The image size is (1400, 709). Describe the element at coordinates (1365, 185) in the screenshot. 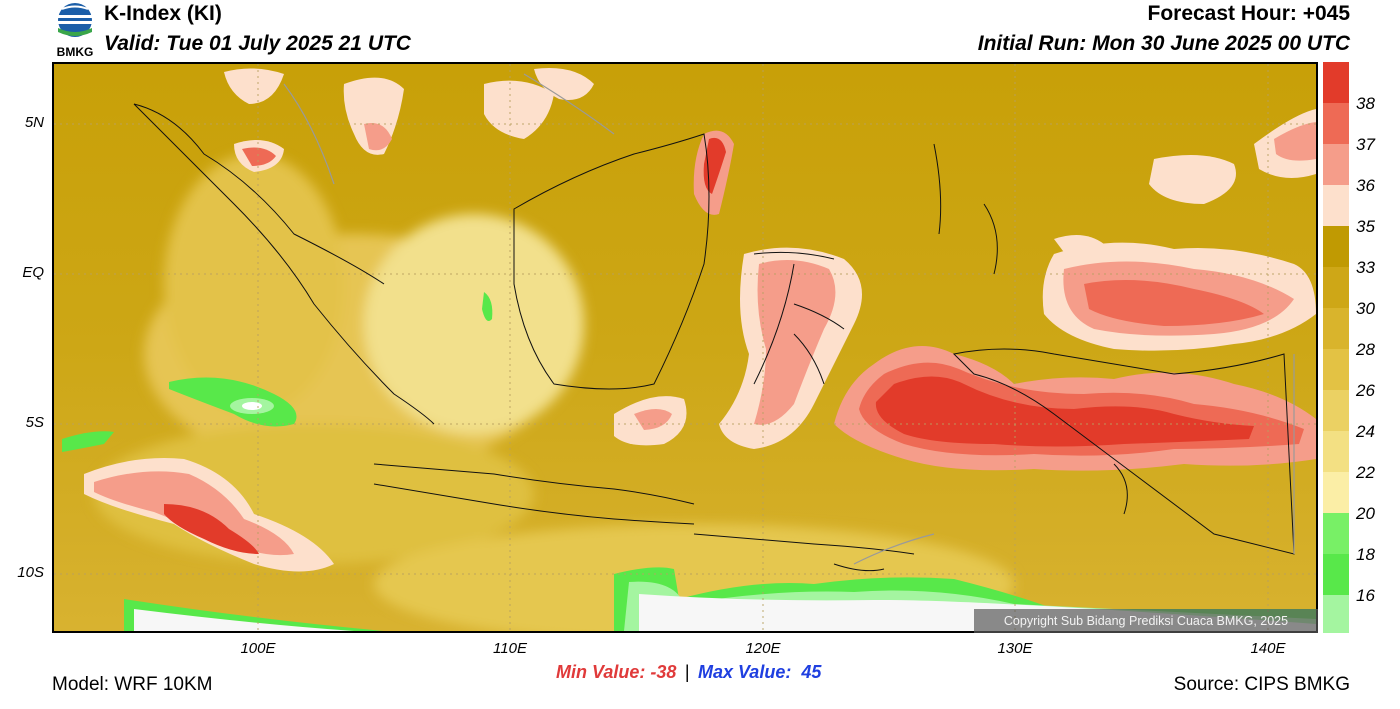

I see `colorbar-label: 36` at that location.